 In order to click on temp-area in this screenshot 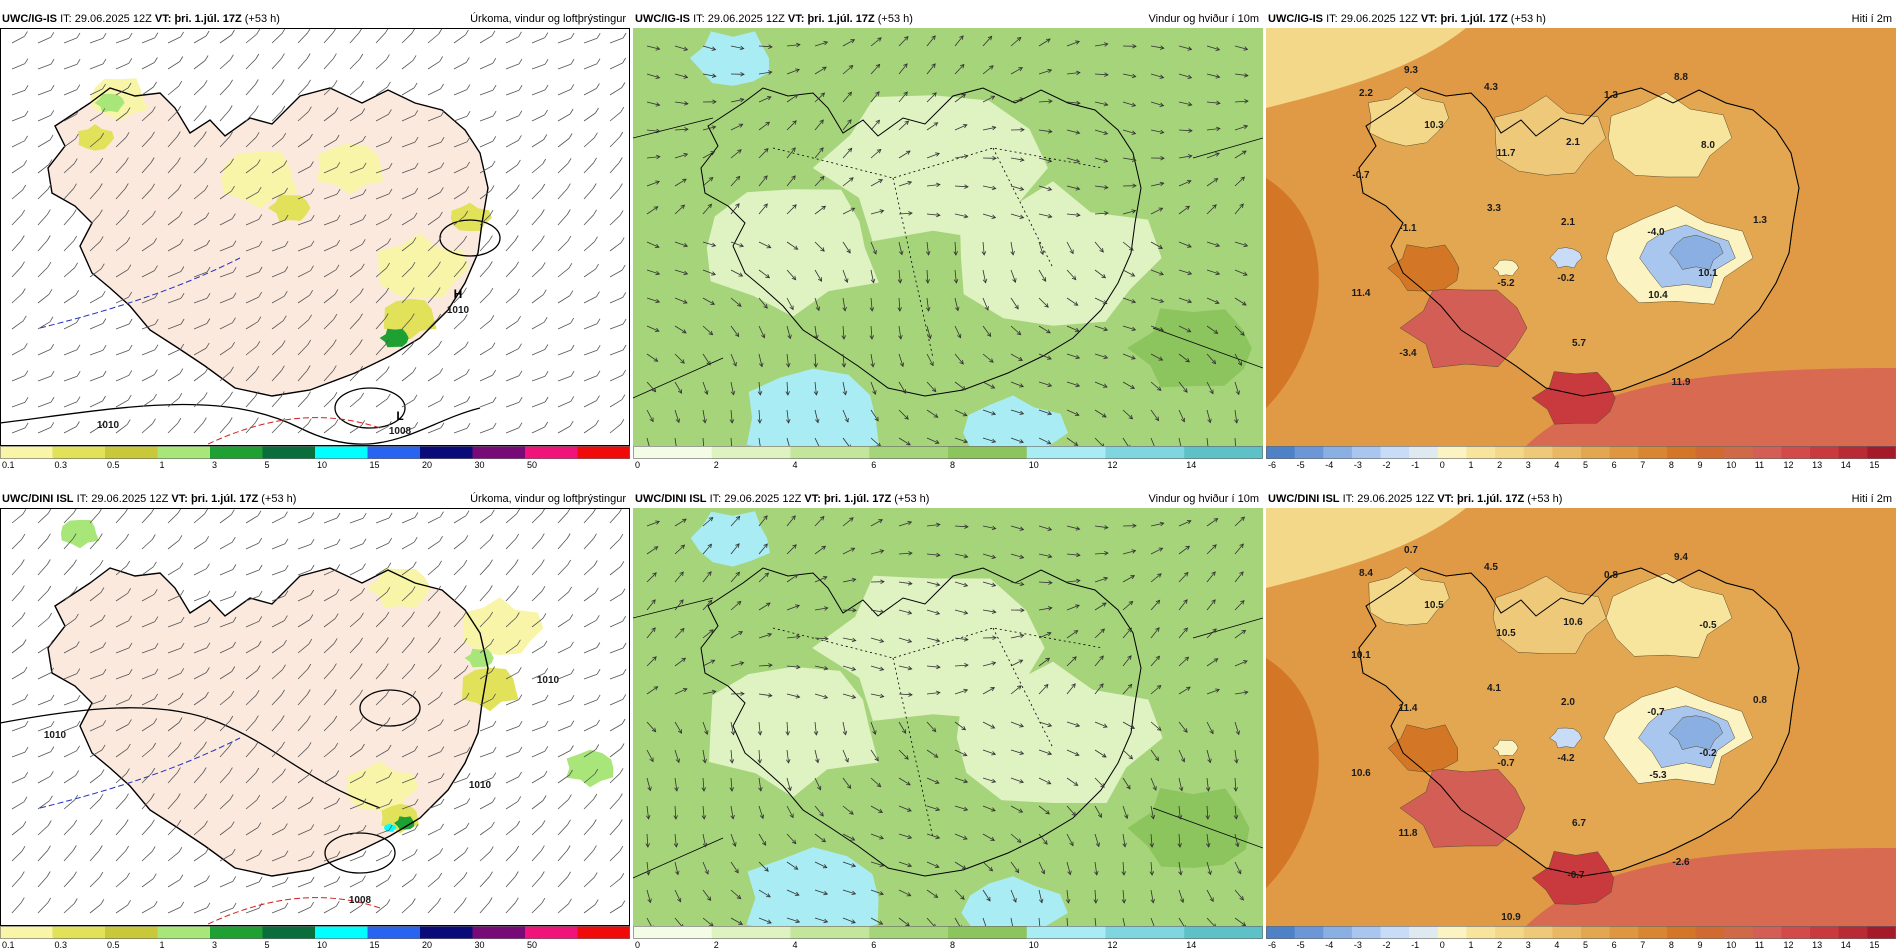, I will do `click(1366, 68)`.